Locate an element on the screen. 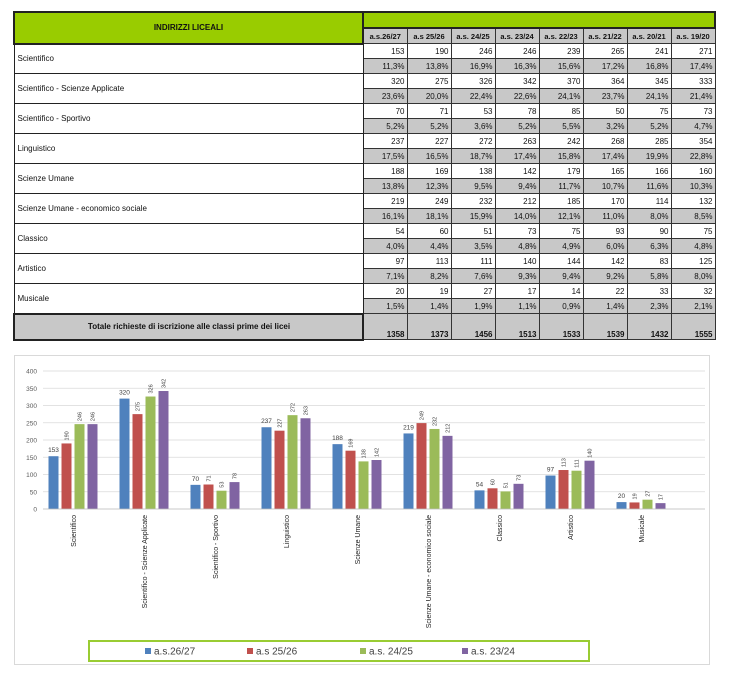  count-cell: 70 is located at coordinates (385, 111).